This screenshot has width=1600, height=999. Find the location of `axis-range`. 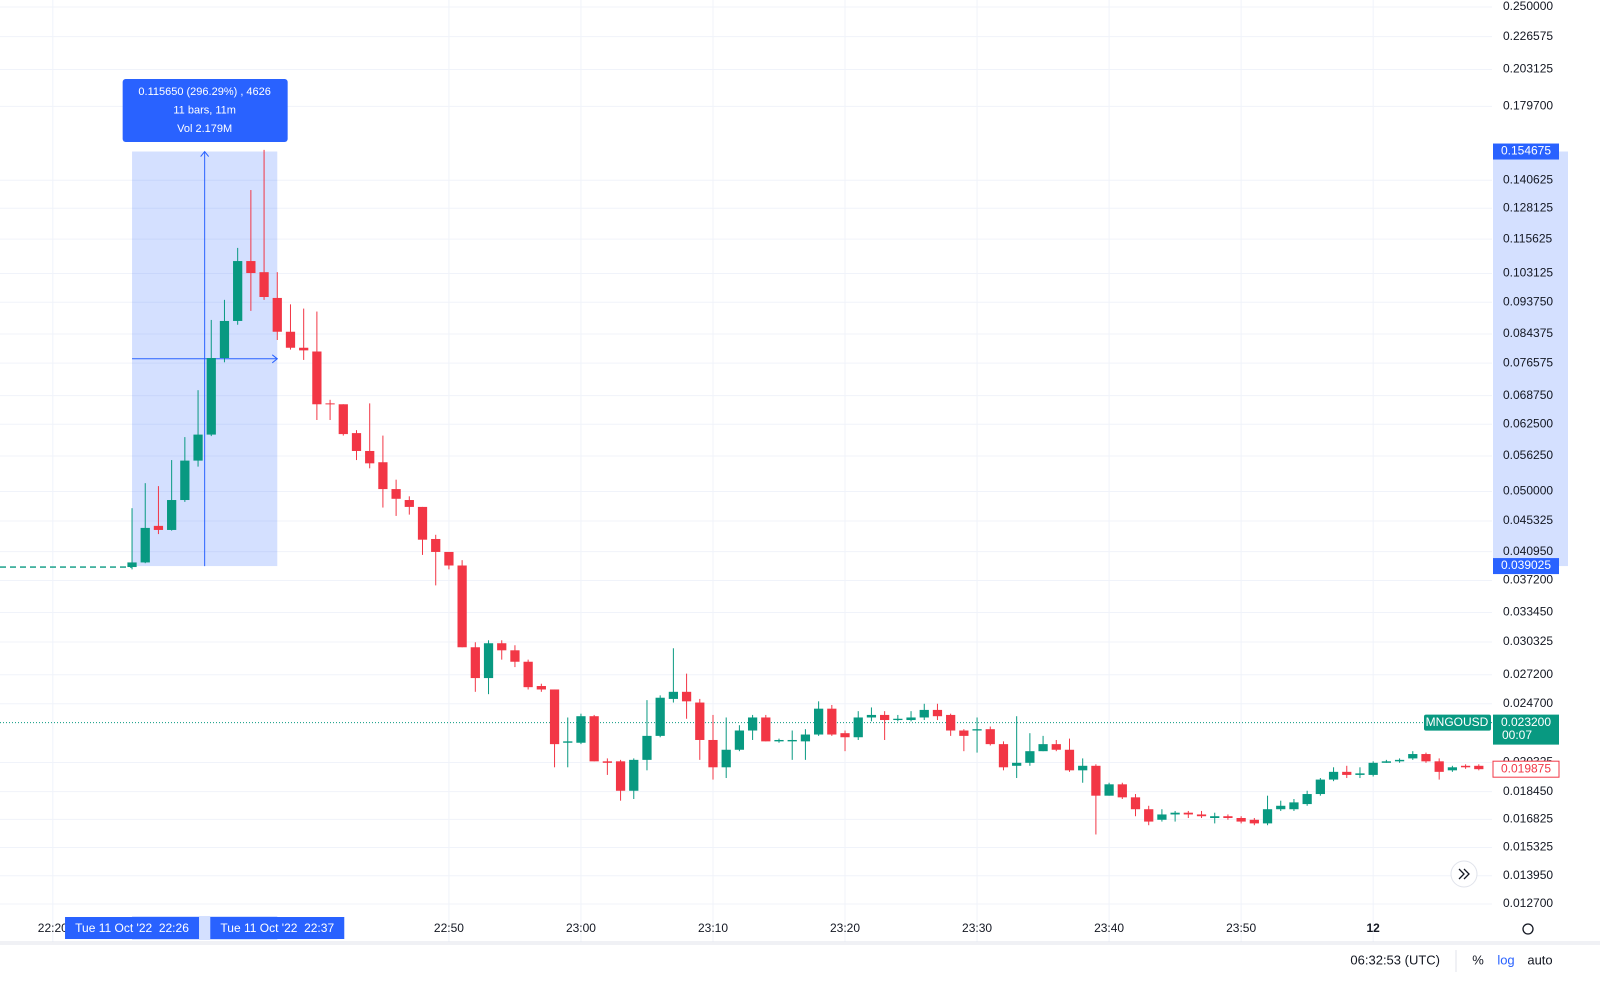

axis-range is located at coordinates (1530, 359).